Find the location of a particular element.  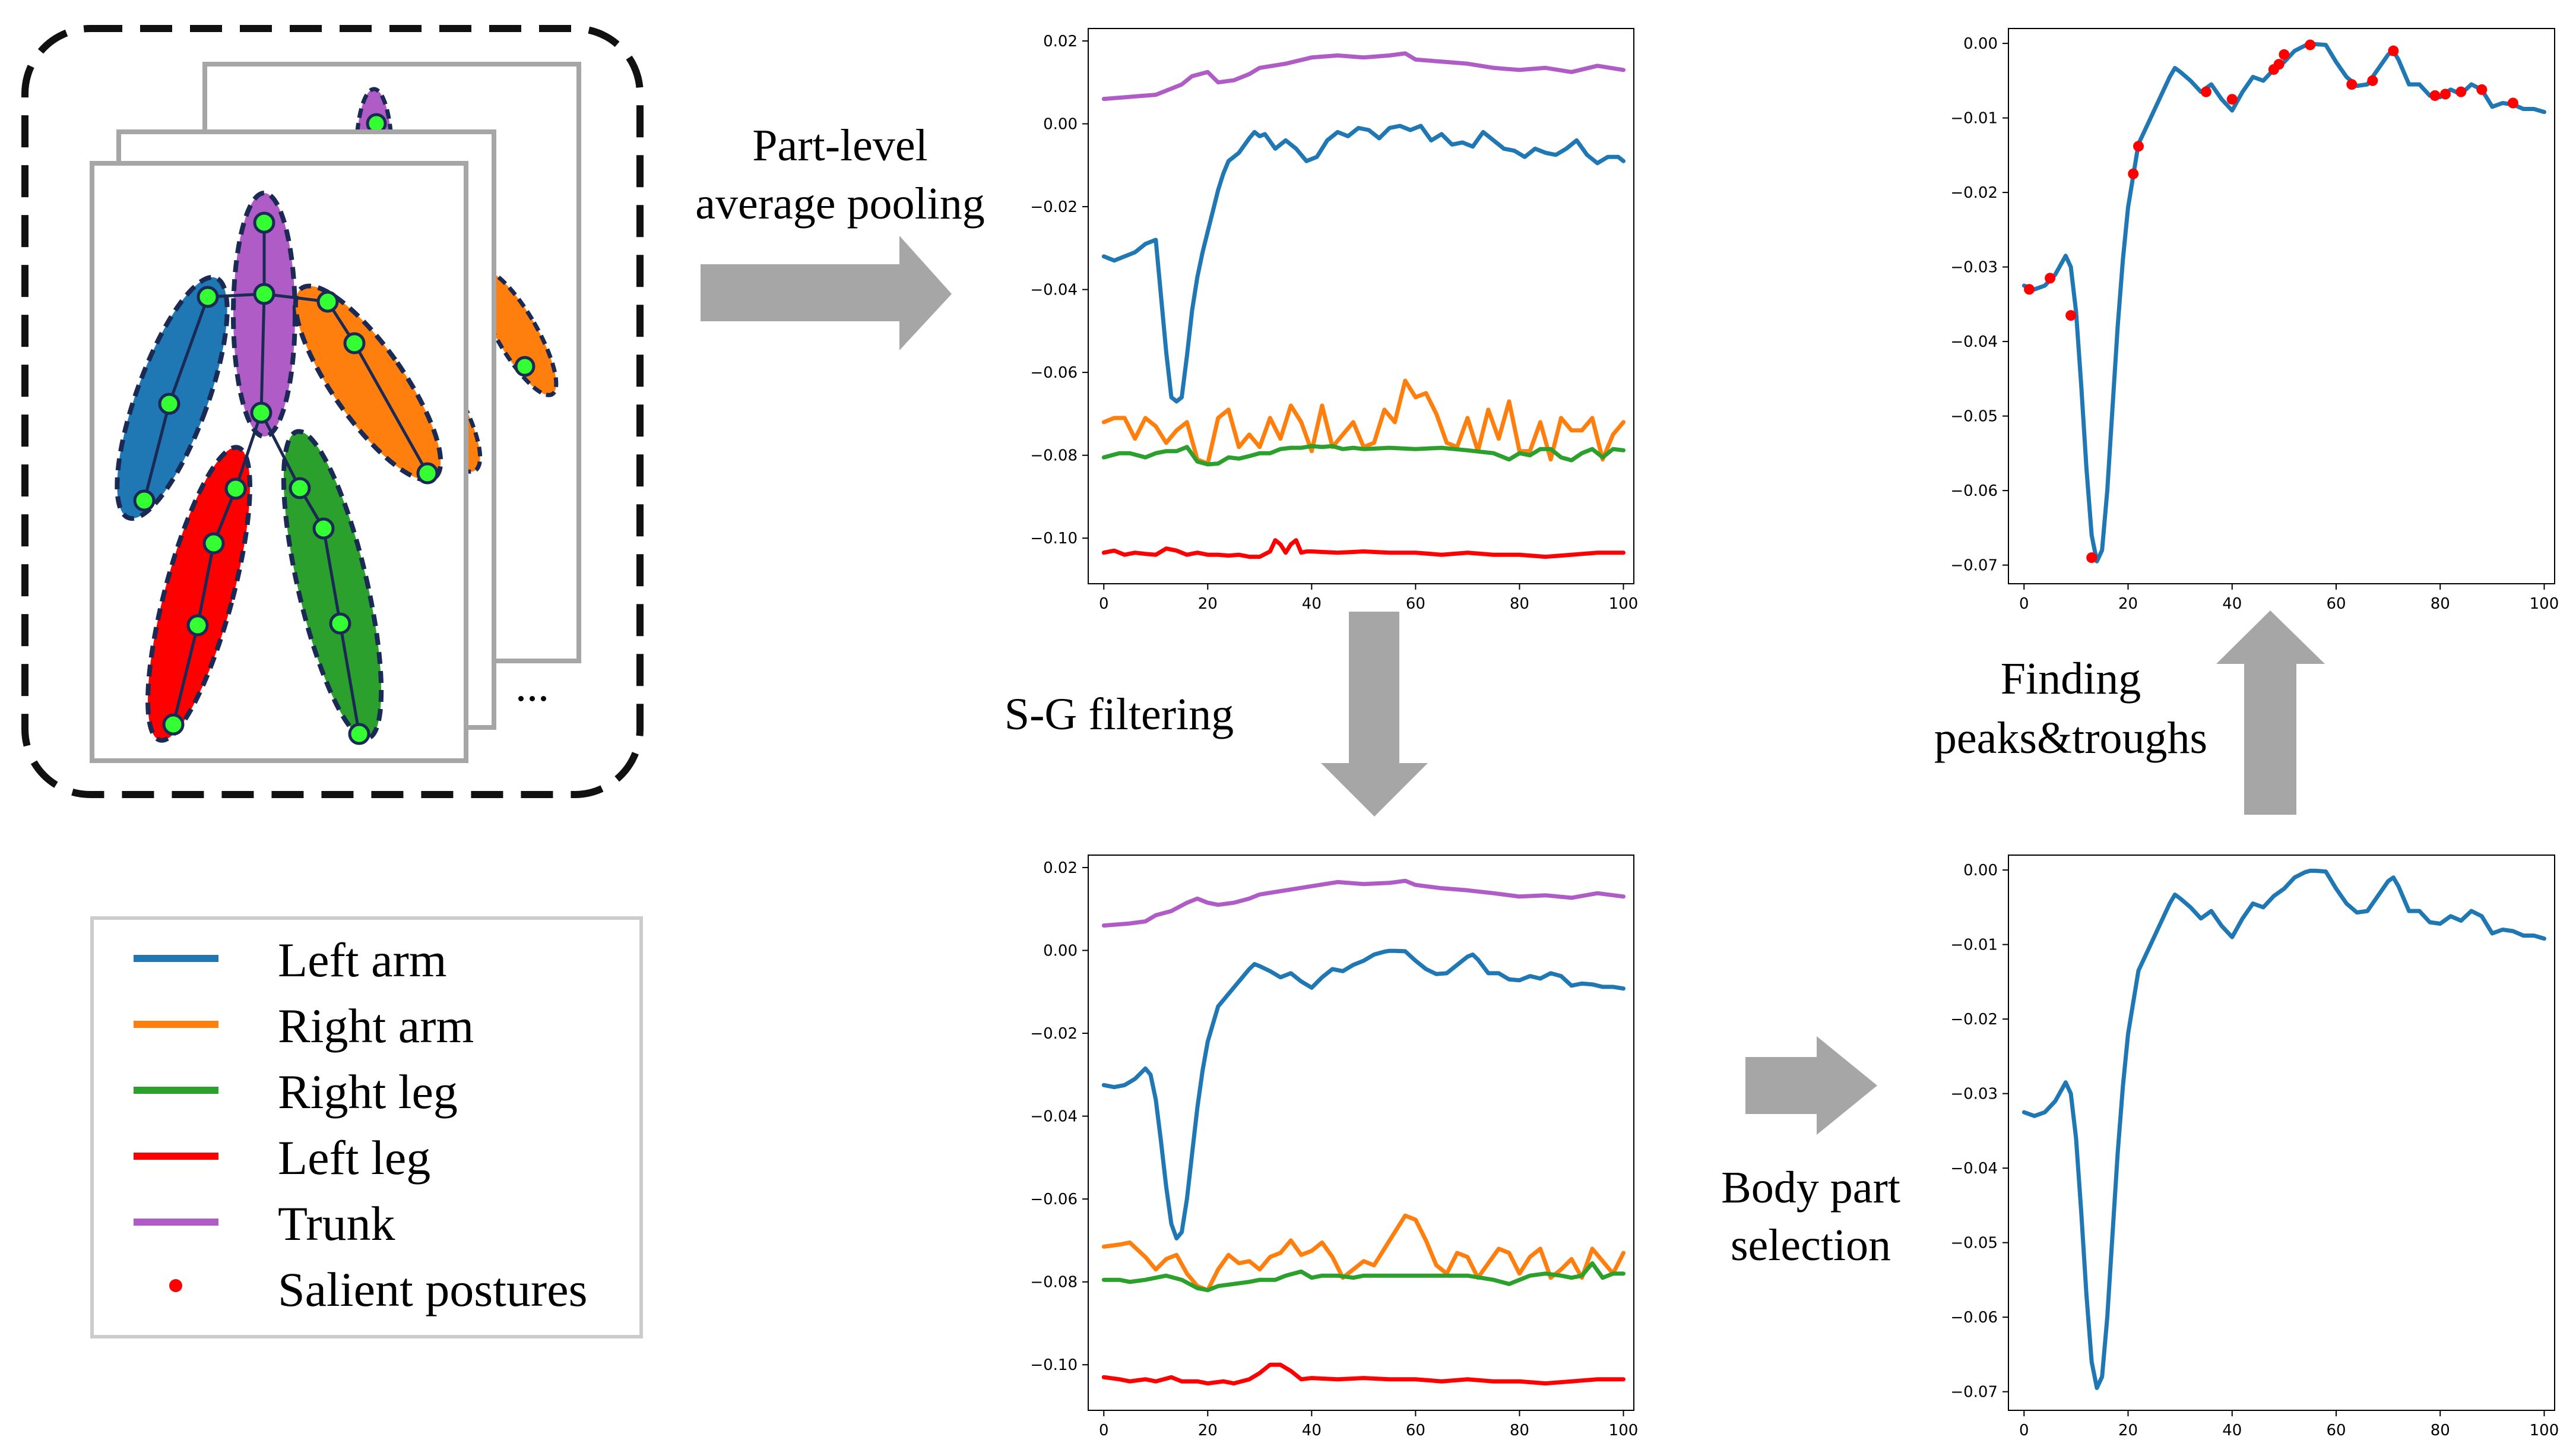

arrow-down-filtering is located at coordinates (1374, 714).